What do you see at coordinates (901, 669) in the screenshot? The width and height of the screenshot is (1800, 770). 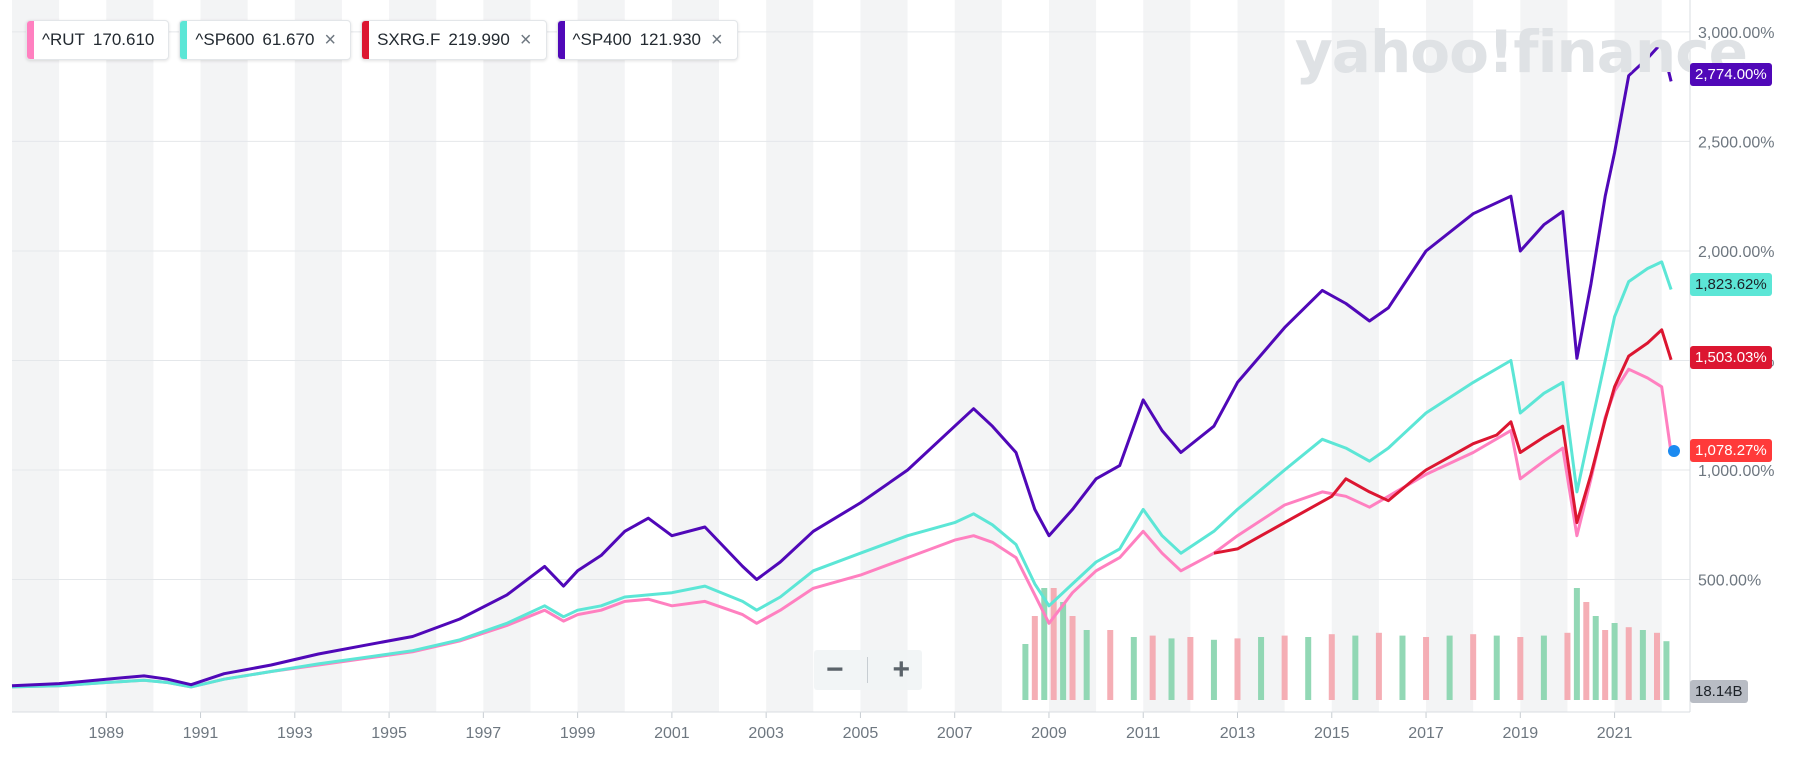 I see `zoom-in-button: +` at bounding box center [901, 669].